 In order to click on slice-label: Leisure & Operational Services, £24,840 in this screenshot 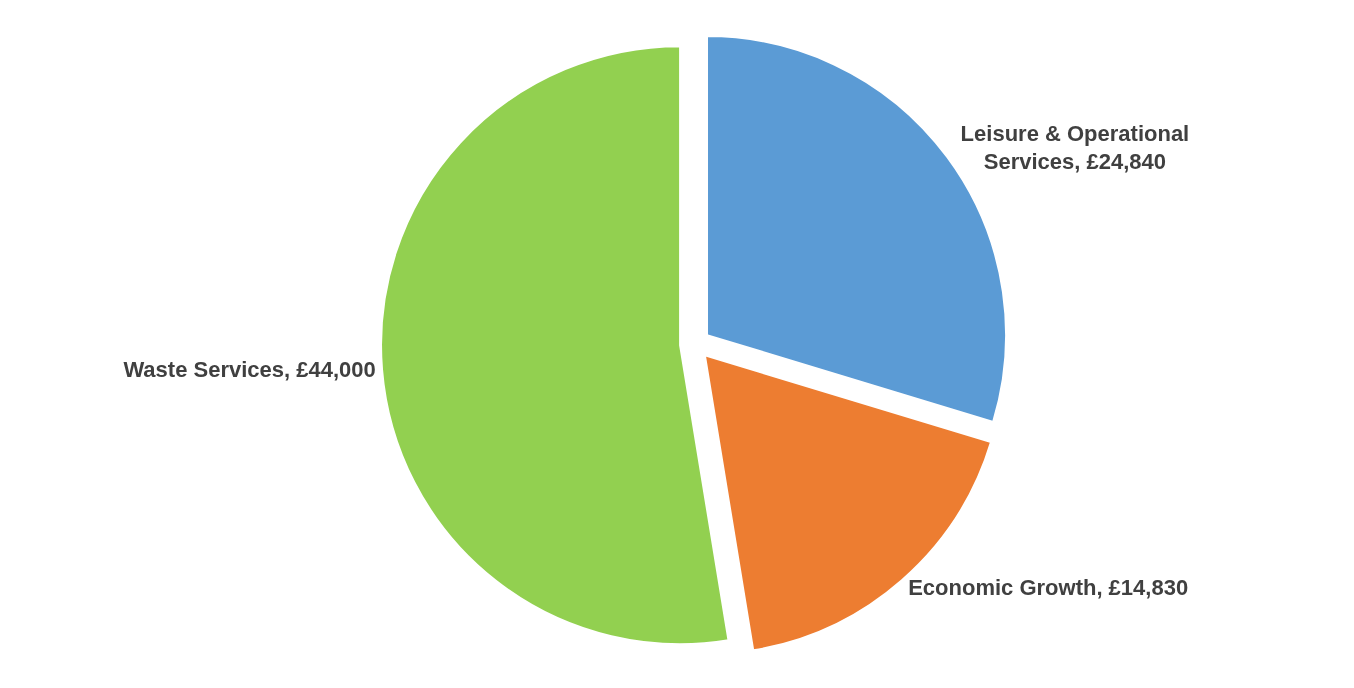, I will do `click(1075, 147)`.